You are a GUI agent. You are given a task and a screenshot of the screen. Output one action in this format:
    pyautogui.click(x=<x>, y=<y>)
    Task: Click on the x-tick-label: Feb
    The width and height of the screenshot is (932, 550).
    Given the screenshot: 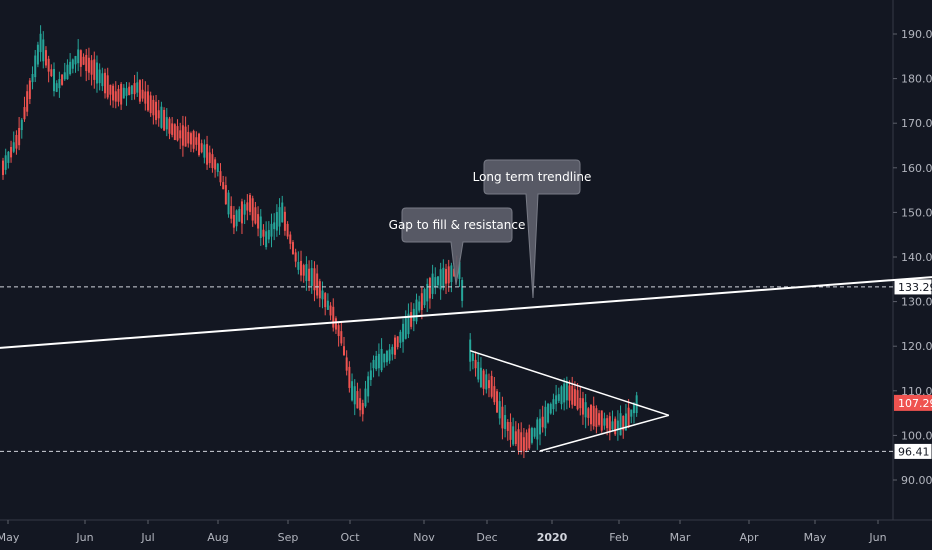 What is the action you would take?
    pyautogui.click(x=618, y=537)
    